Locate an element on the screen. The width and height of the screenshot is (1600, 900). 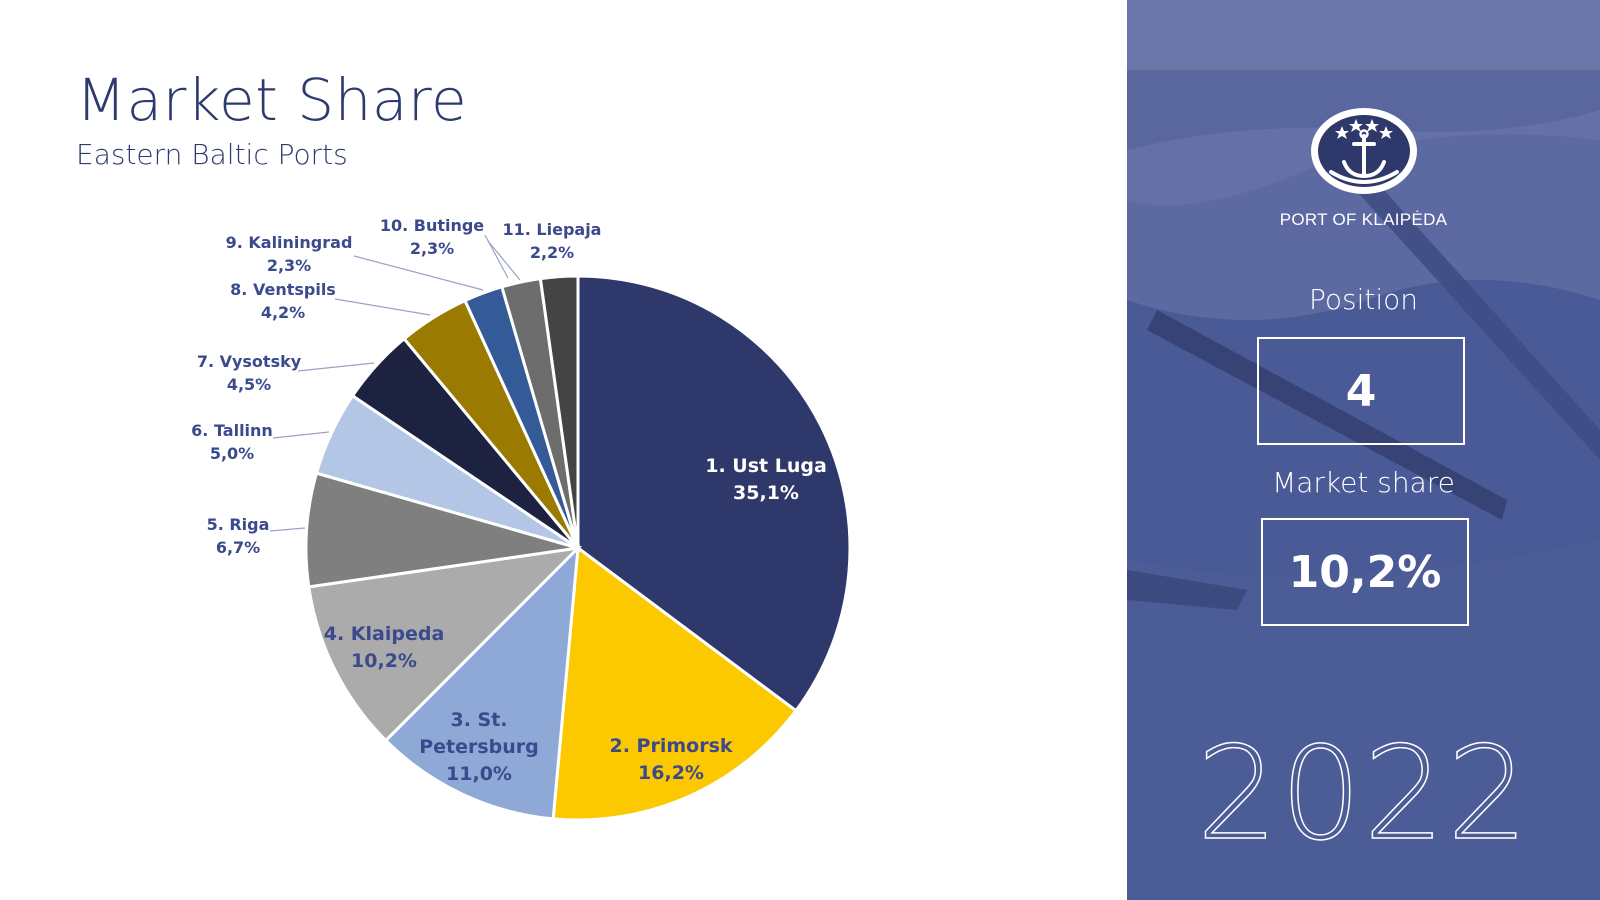
slice-label-8: 8. Ventspils is located at coordinates (283, 289).